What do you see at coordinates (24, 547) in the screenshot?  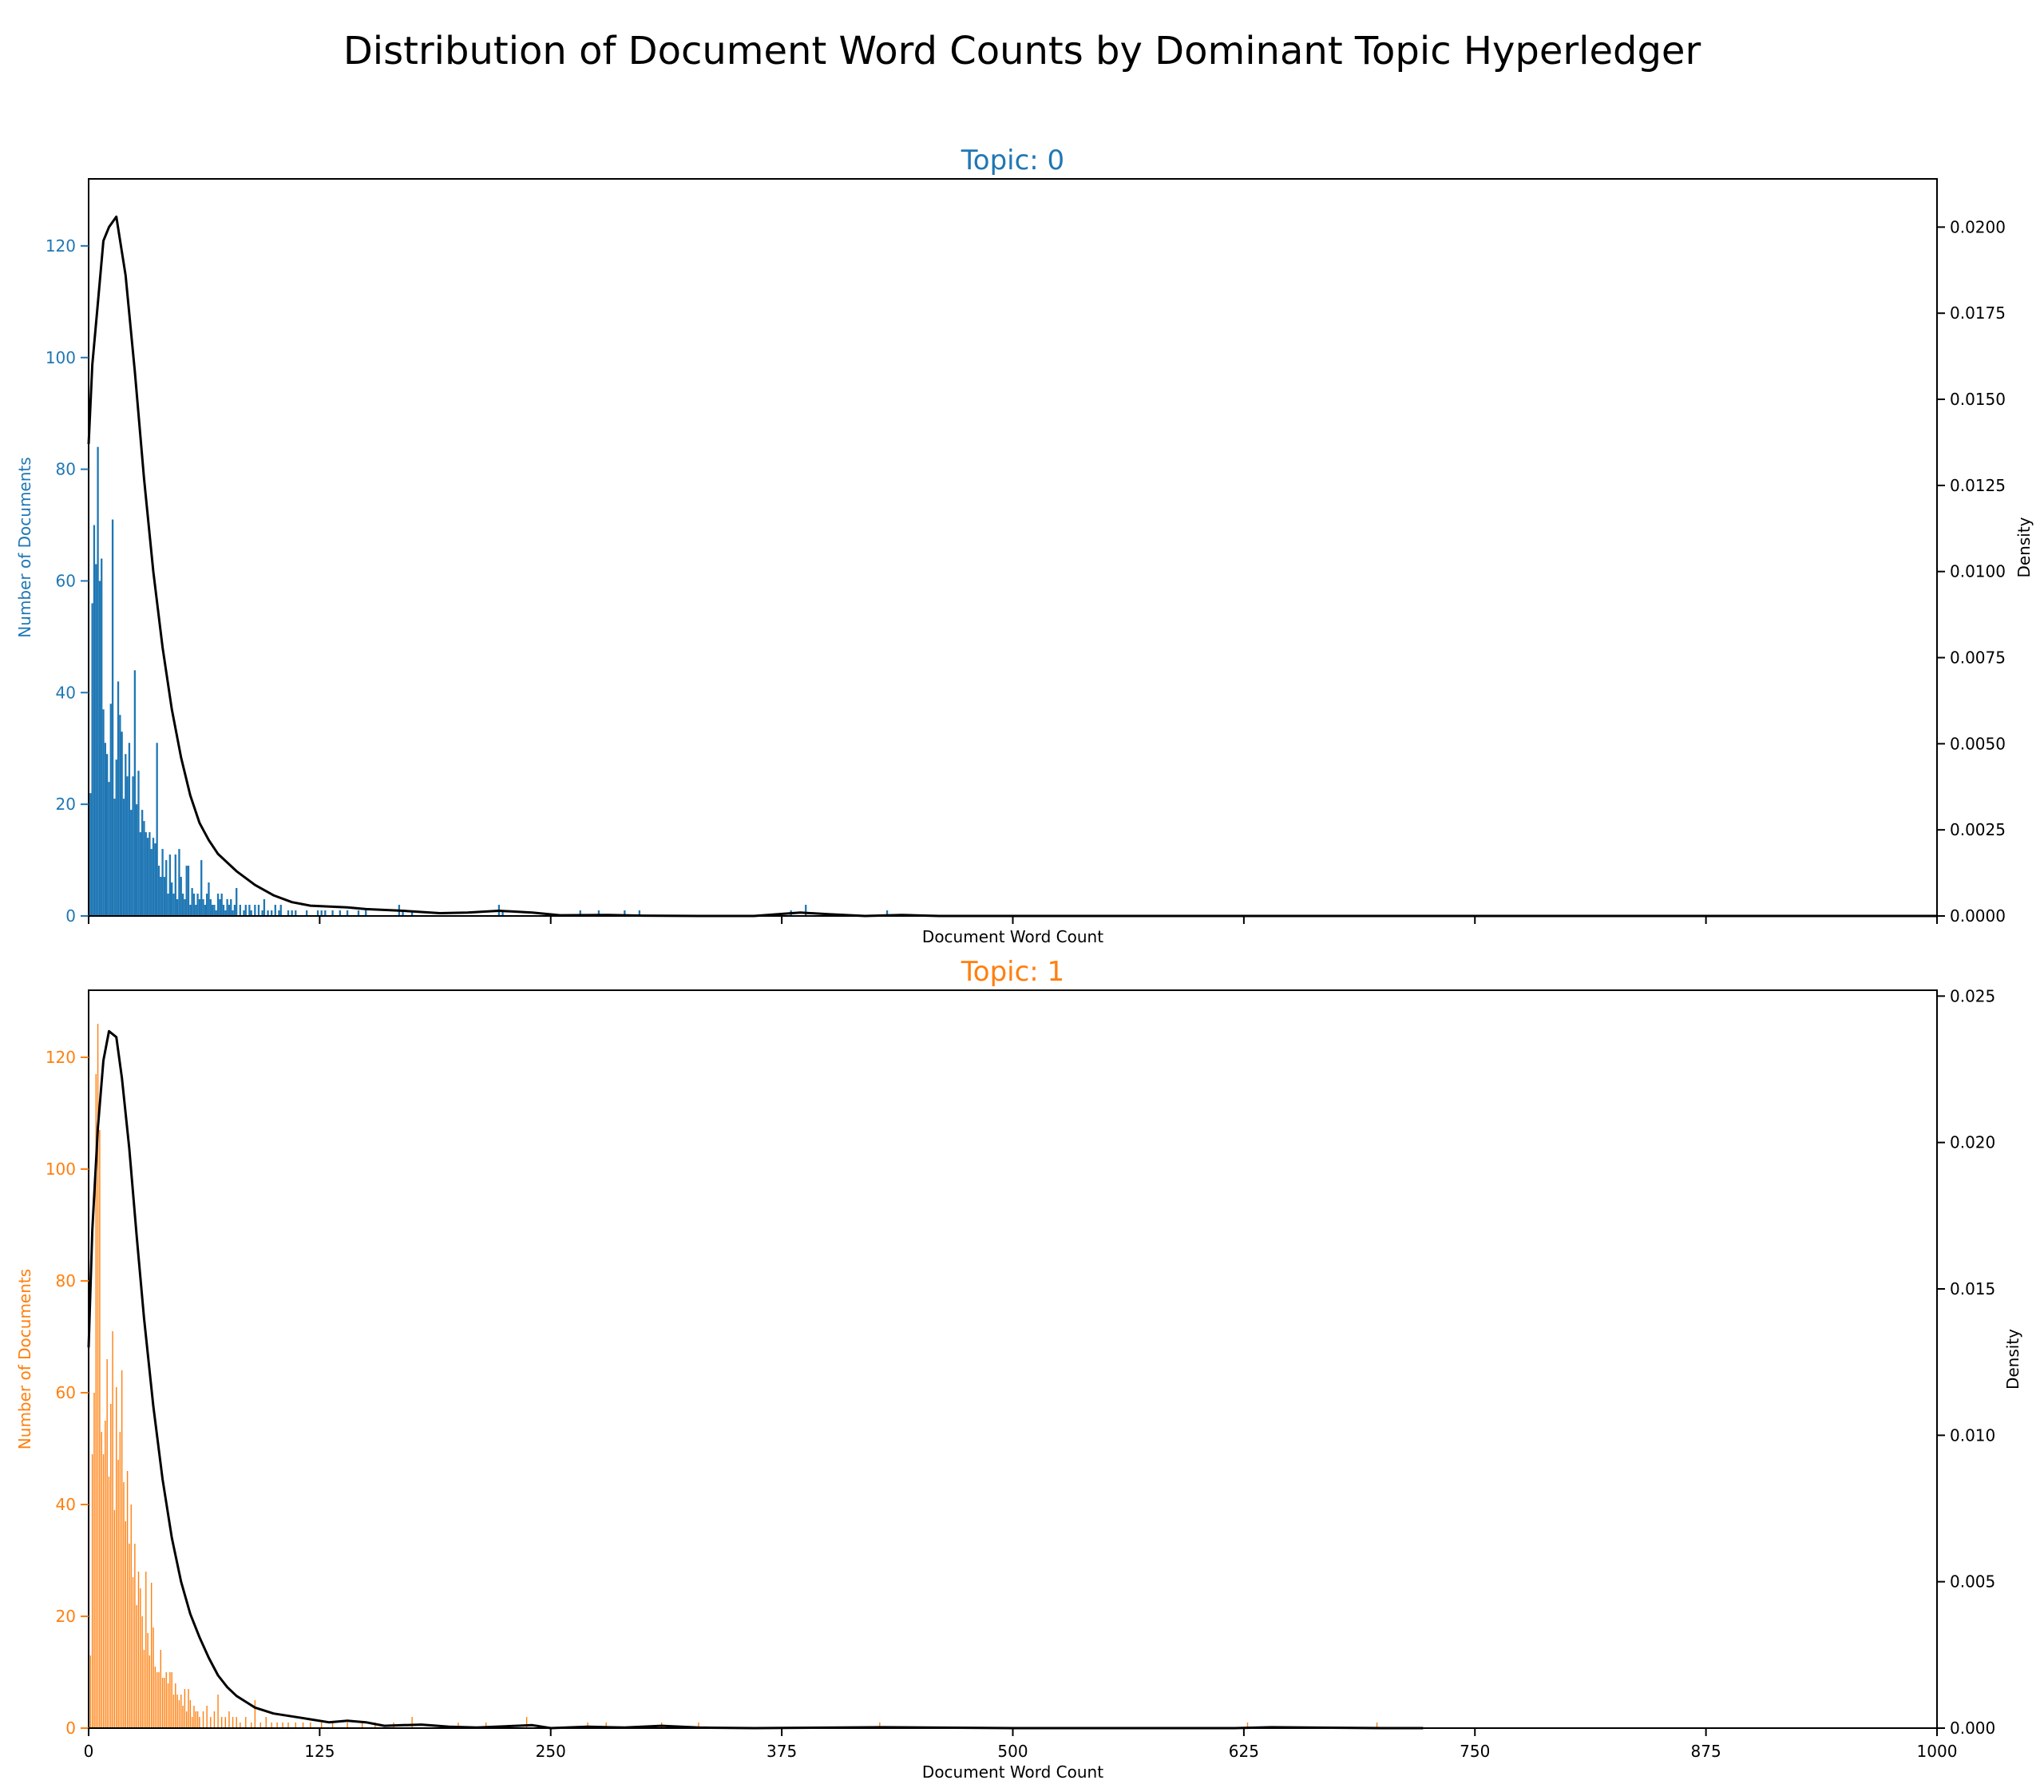 I see `y-axis-label: Number of Documents` at bounding box center [24, 547].